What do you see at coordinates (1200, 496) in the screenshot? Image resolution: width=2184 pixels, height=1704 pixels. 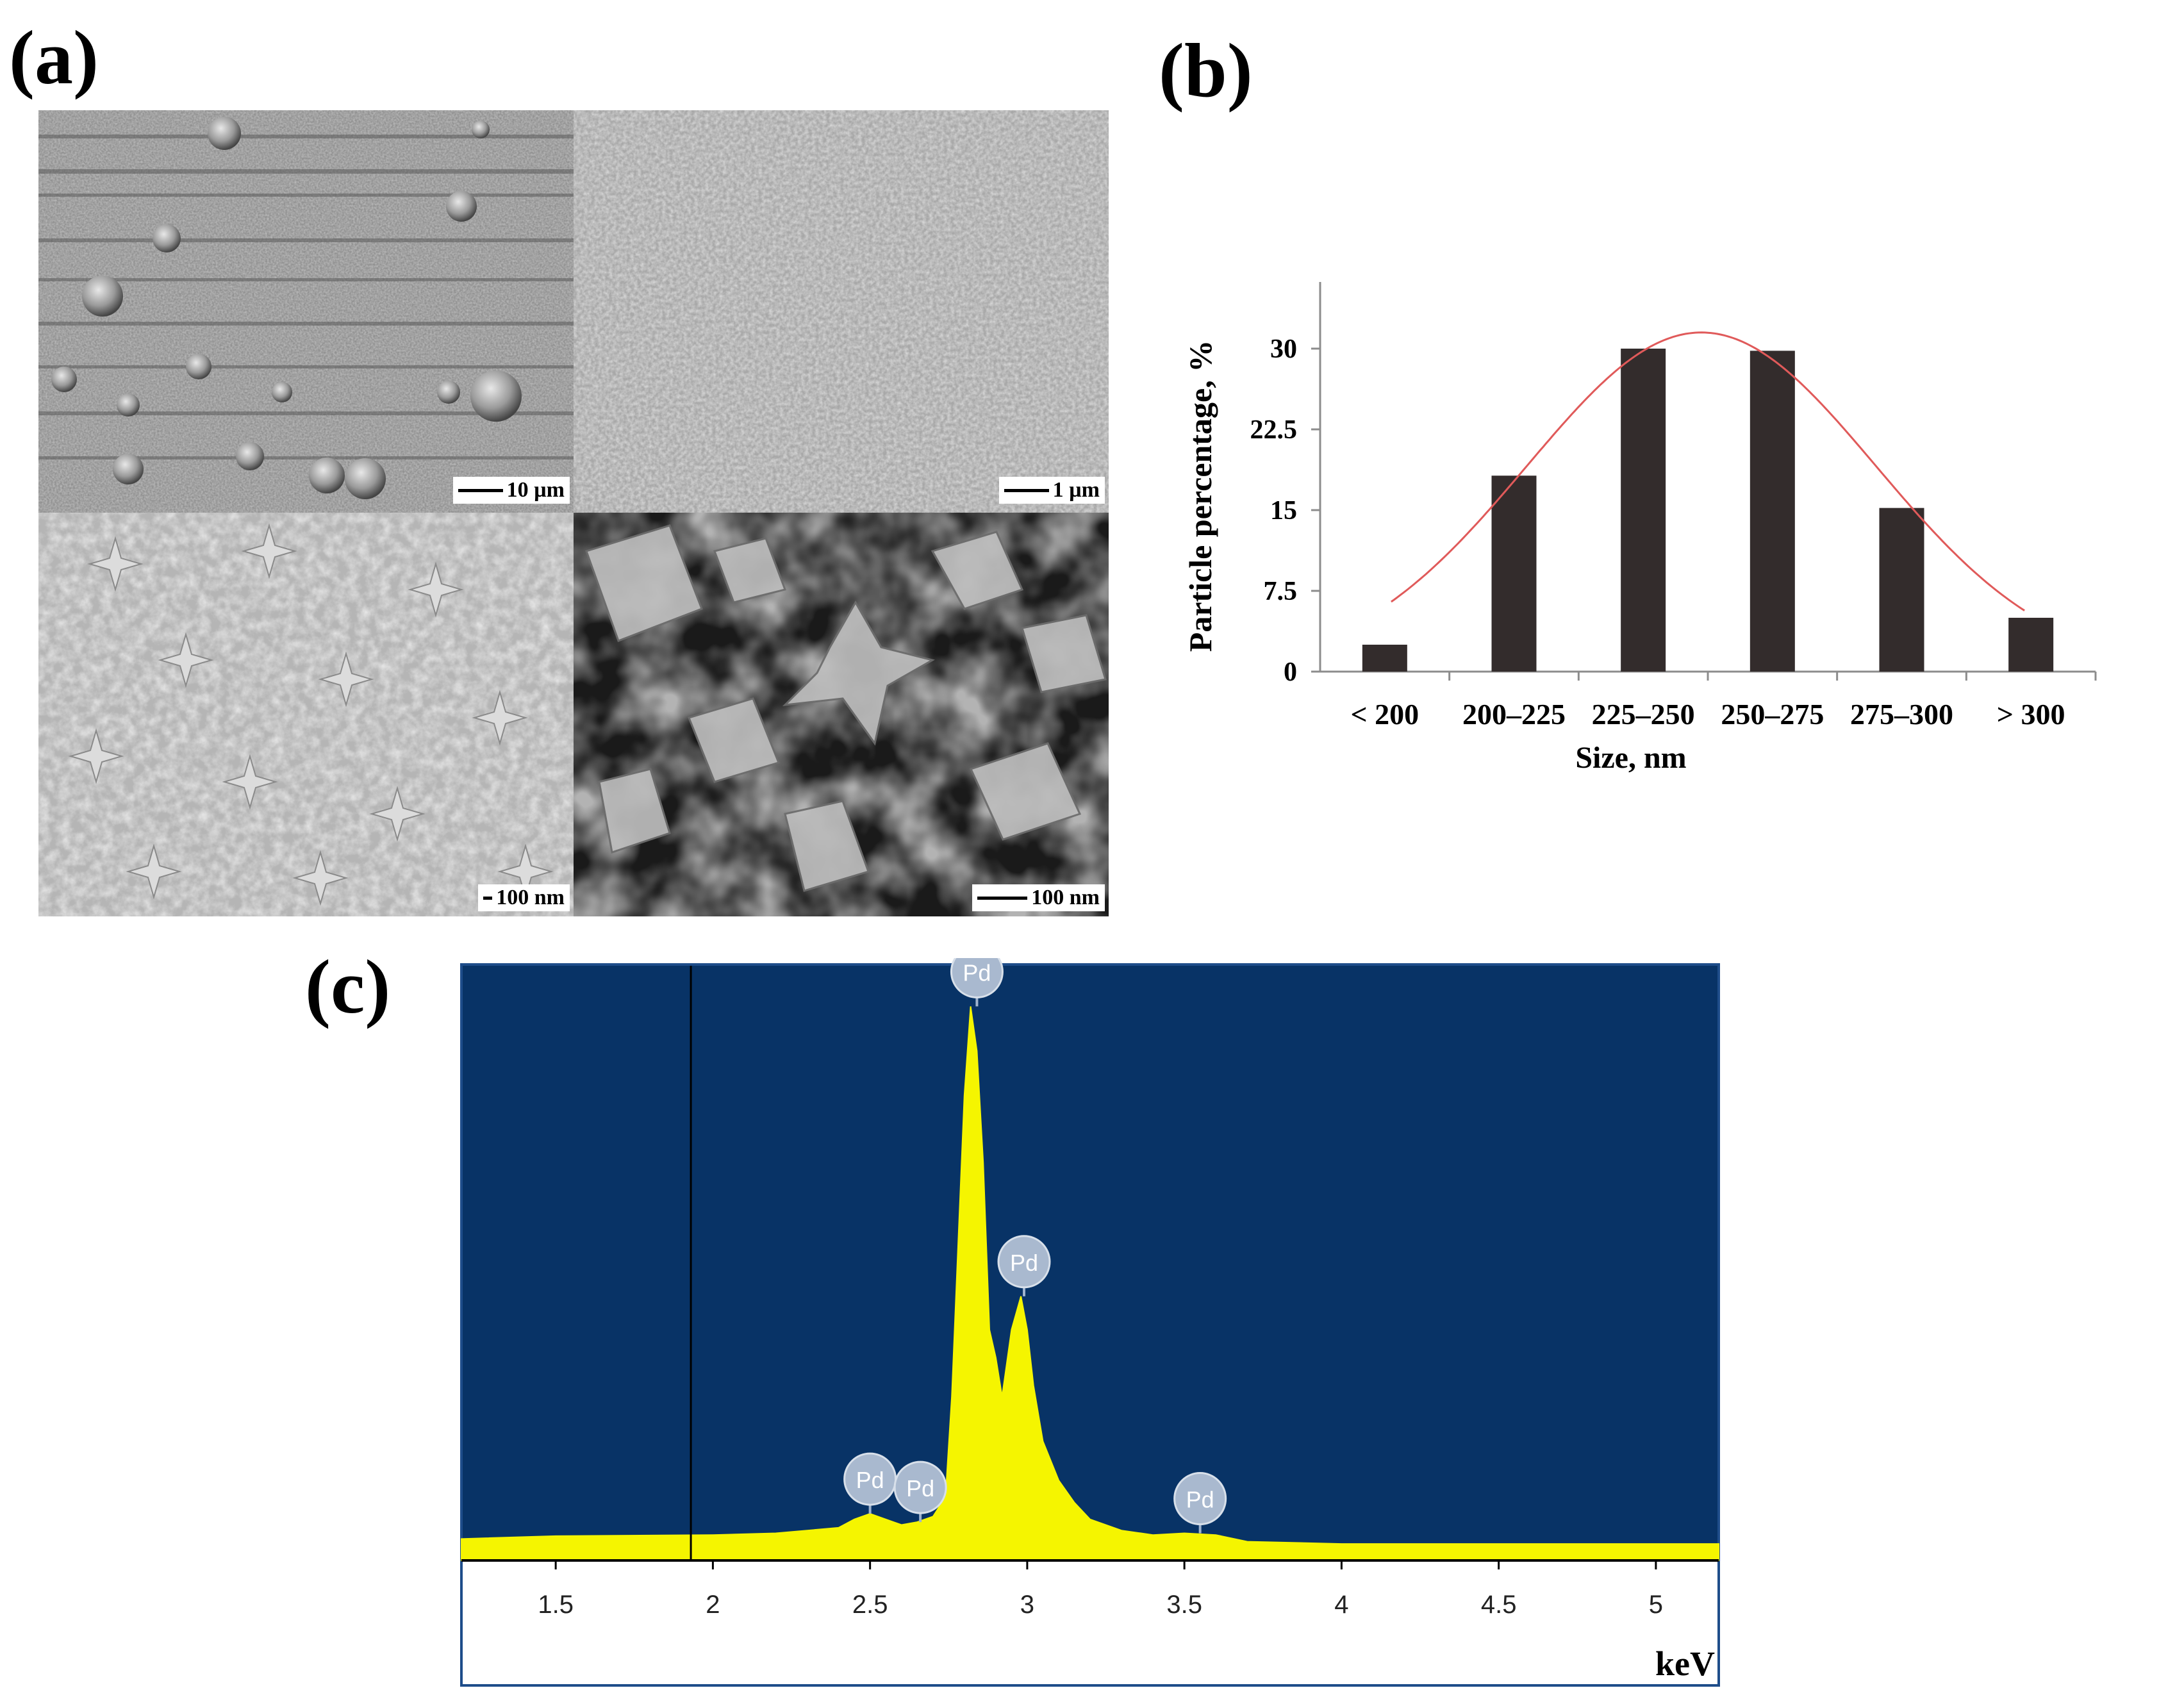 I see `y-axis-title: Particle percentage, %` at bounding box center [1200, 496].